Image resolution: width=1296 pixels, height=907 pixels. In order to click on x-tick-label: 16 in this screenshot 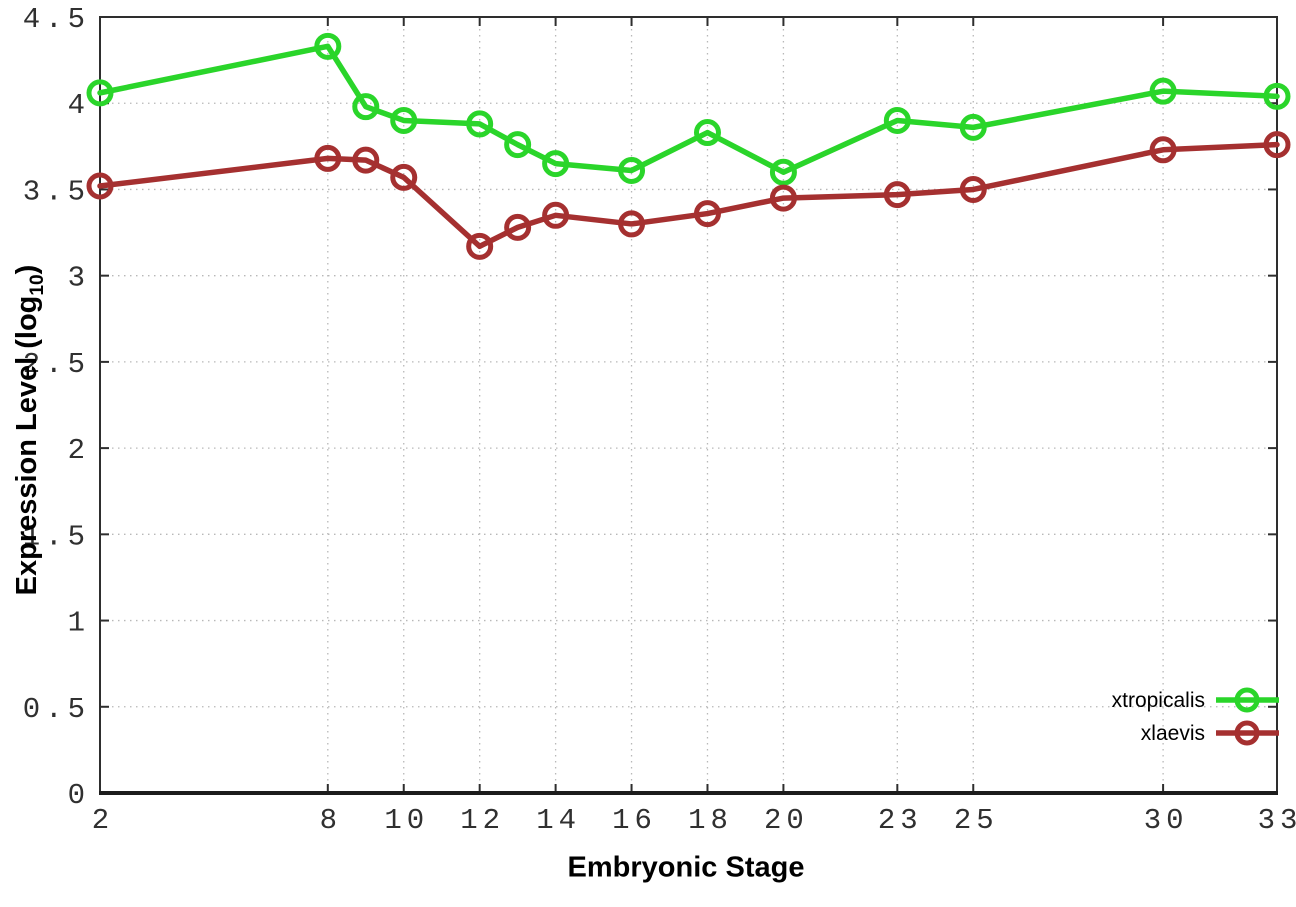, I will do `click(634, 820)`.